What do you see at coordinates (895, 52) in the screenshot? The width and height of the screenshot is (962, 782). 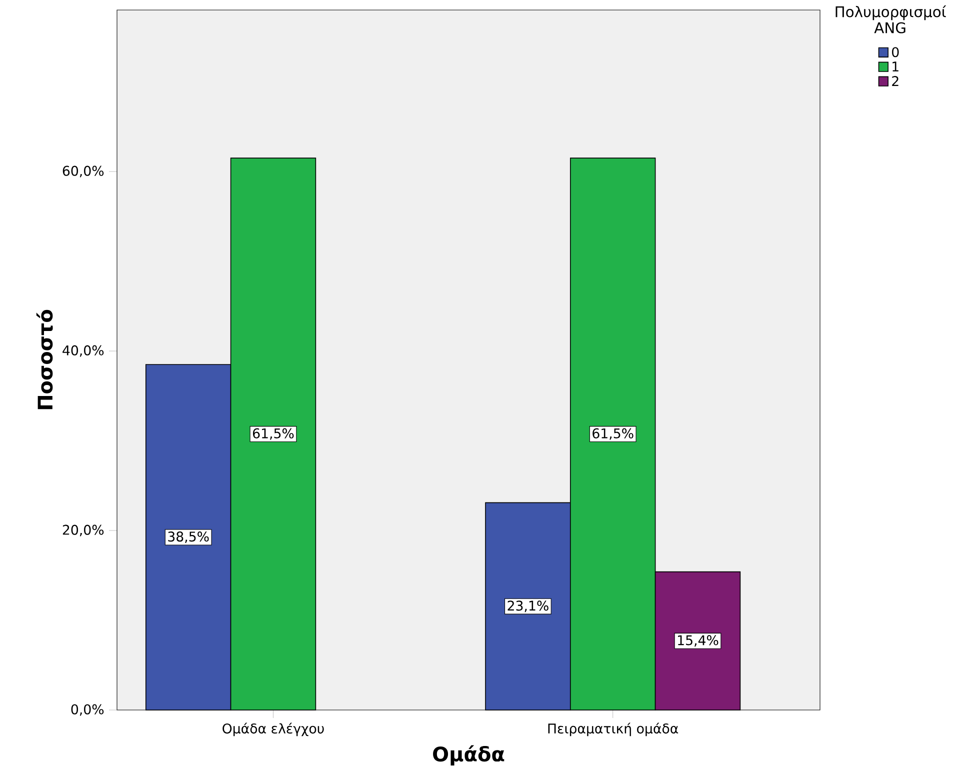 I see `legend-label: 0` at bounding box center [895, 52].